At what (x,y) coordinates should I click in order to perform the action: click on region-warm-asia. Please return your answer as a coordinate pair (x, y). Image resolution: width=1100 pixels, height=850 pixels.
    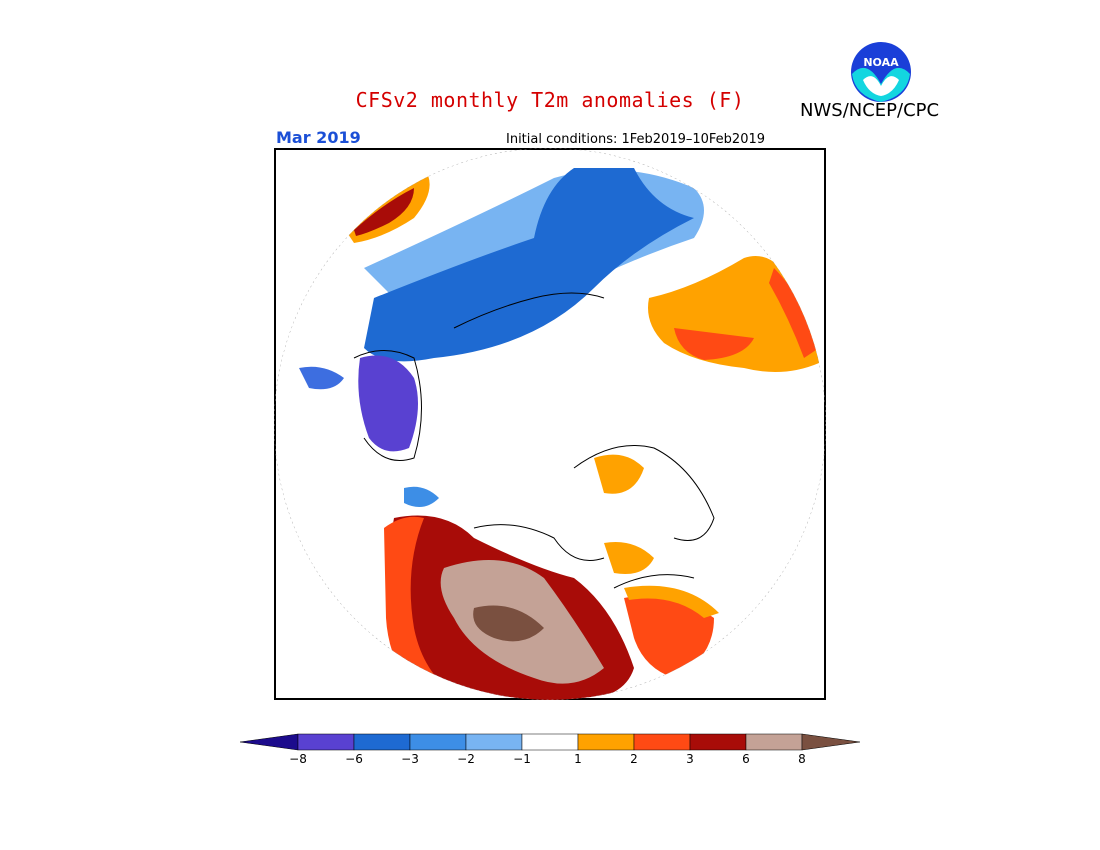
    Looking at the image, I should click on (669, 636).